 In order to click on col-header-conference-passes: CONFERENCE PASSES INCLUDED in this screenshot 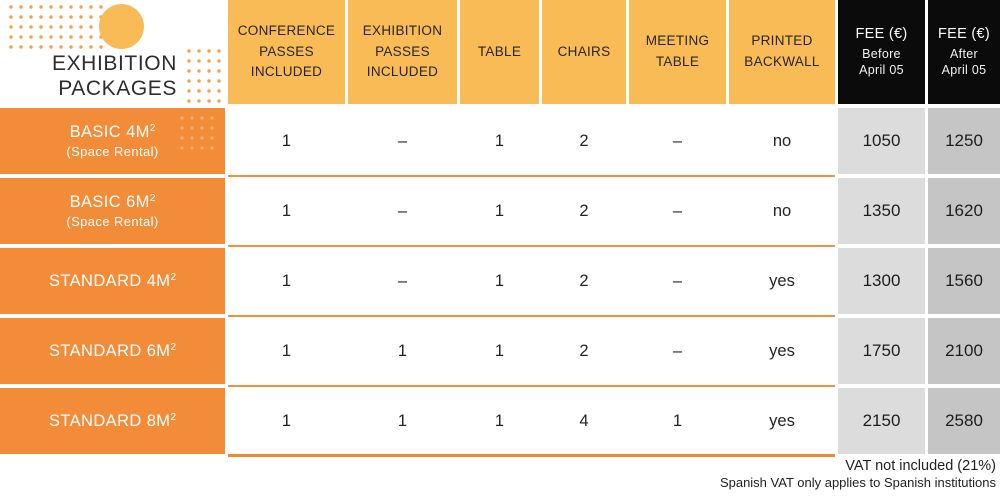, I will do `click(286, 52)`.